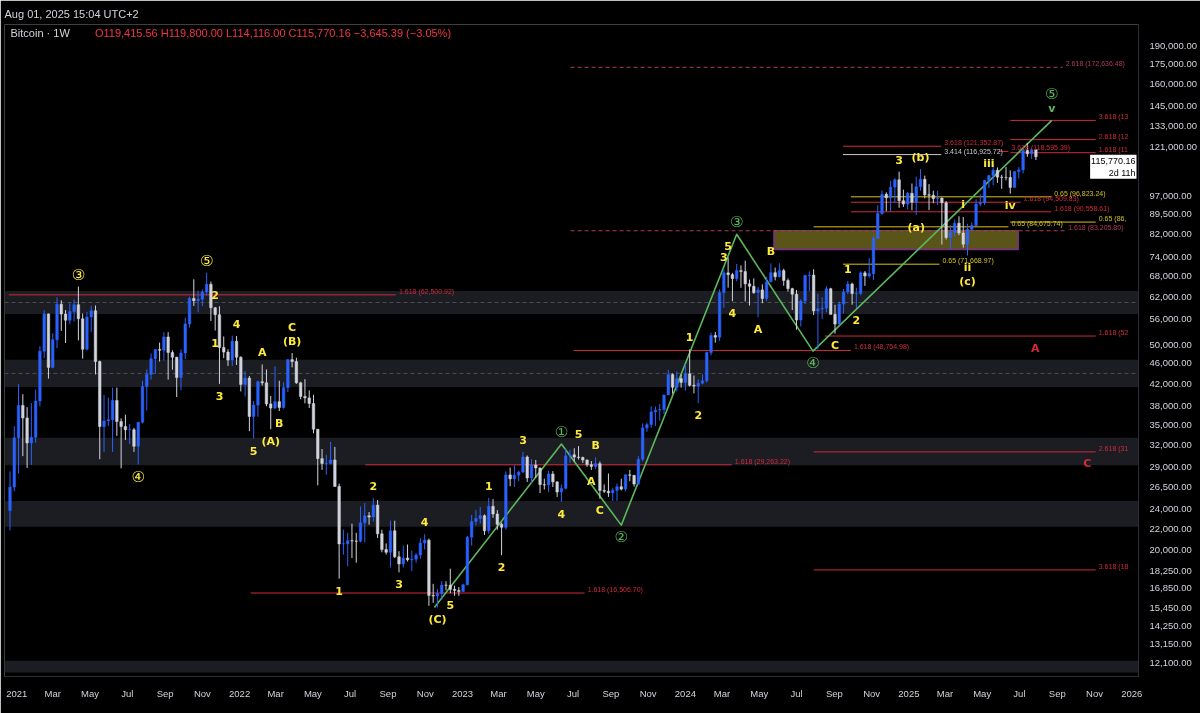 The height and width of the screenshot is (713, 1200). What do you see at coordinates (1170, 643) in the screenshot?
I see `y-tick-label: 13,150.00` at bounding box center [1170, 643].